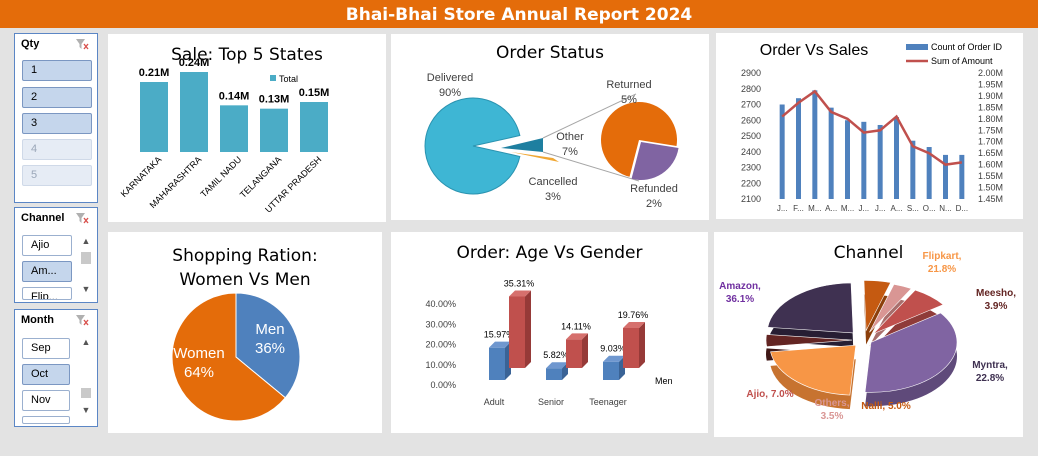  I want to click on slice-label: Returned, so click(628, 85).